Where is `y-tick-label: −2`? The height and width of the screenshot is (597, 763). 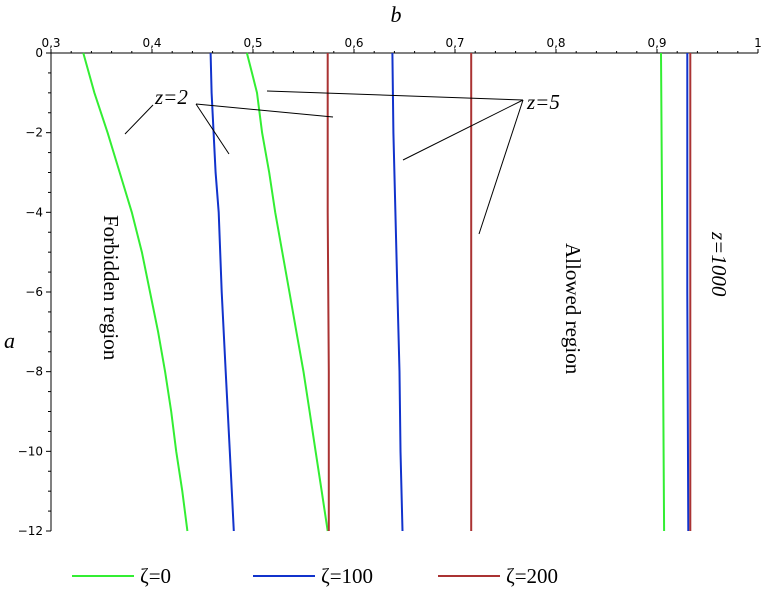
y-tick-label: −2 is located at coordinates (34, 133).